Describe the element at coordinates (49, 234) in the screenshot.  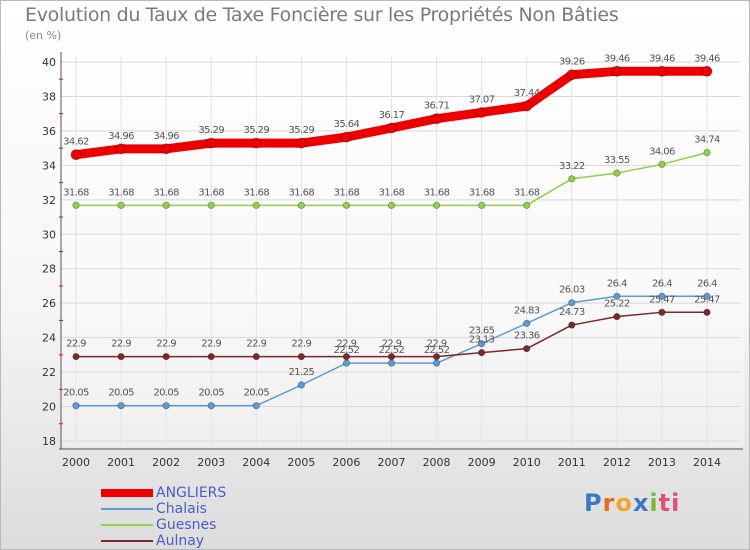
I see `y-tick-label: 30` at that location.